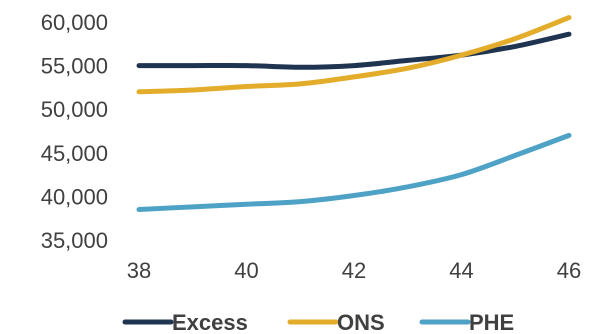  I want to click on y-tick-label: 50,000, so click(74, 109).